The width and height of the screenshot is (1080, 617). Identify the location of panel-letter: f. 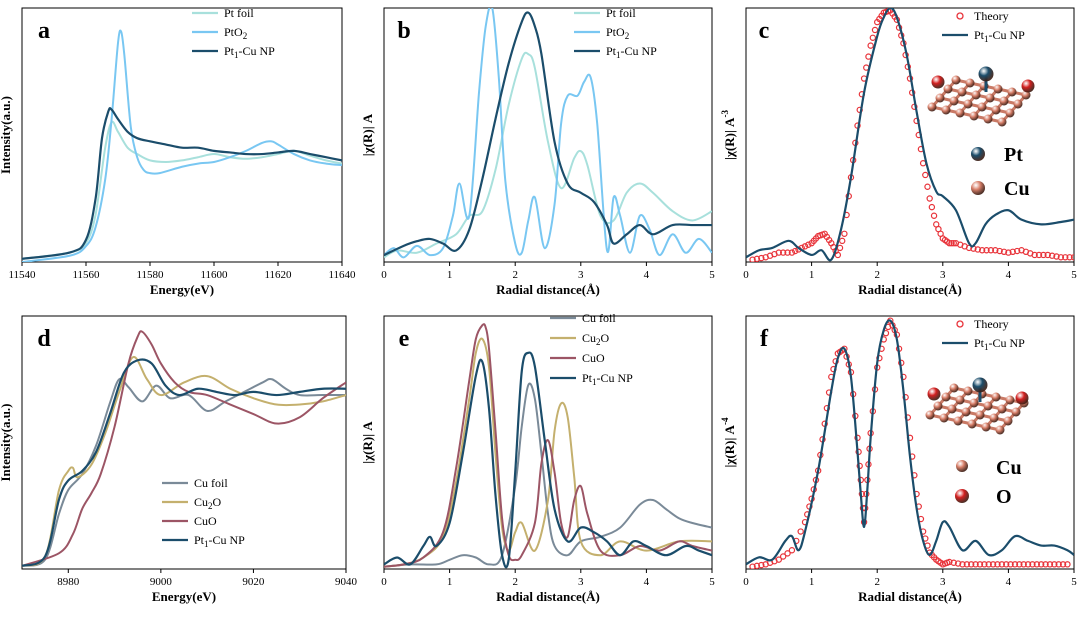
(764, 339).